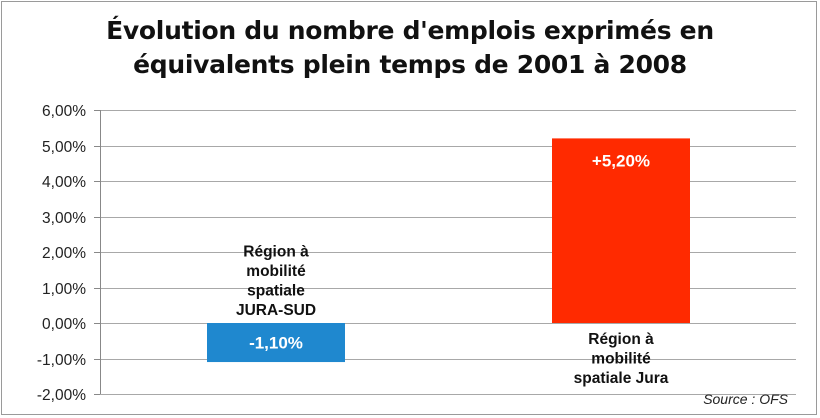  I want to click on bar-value-label: -1,10%, so click(276, 343).